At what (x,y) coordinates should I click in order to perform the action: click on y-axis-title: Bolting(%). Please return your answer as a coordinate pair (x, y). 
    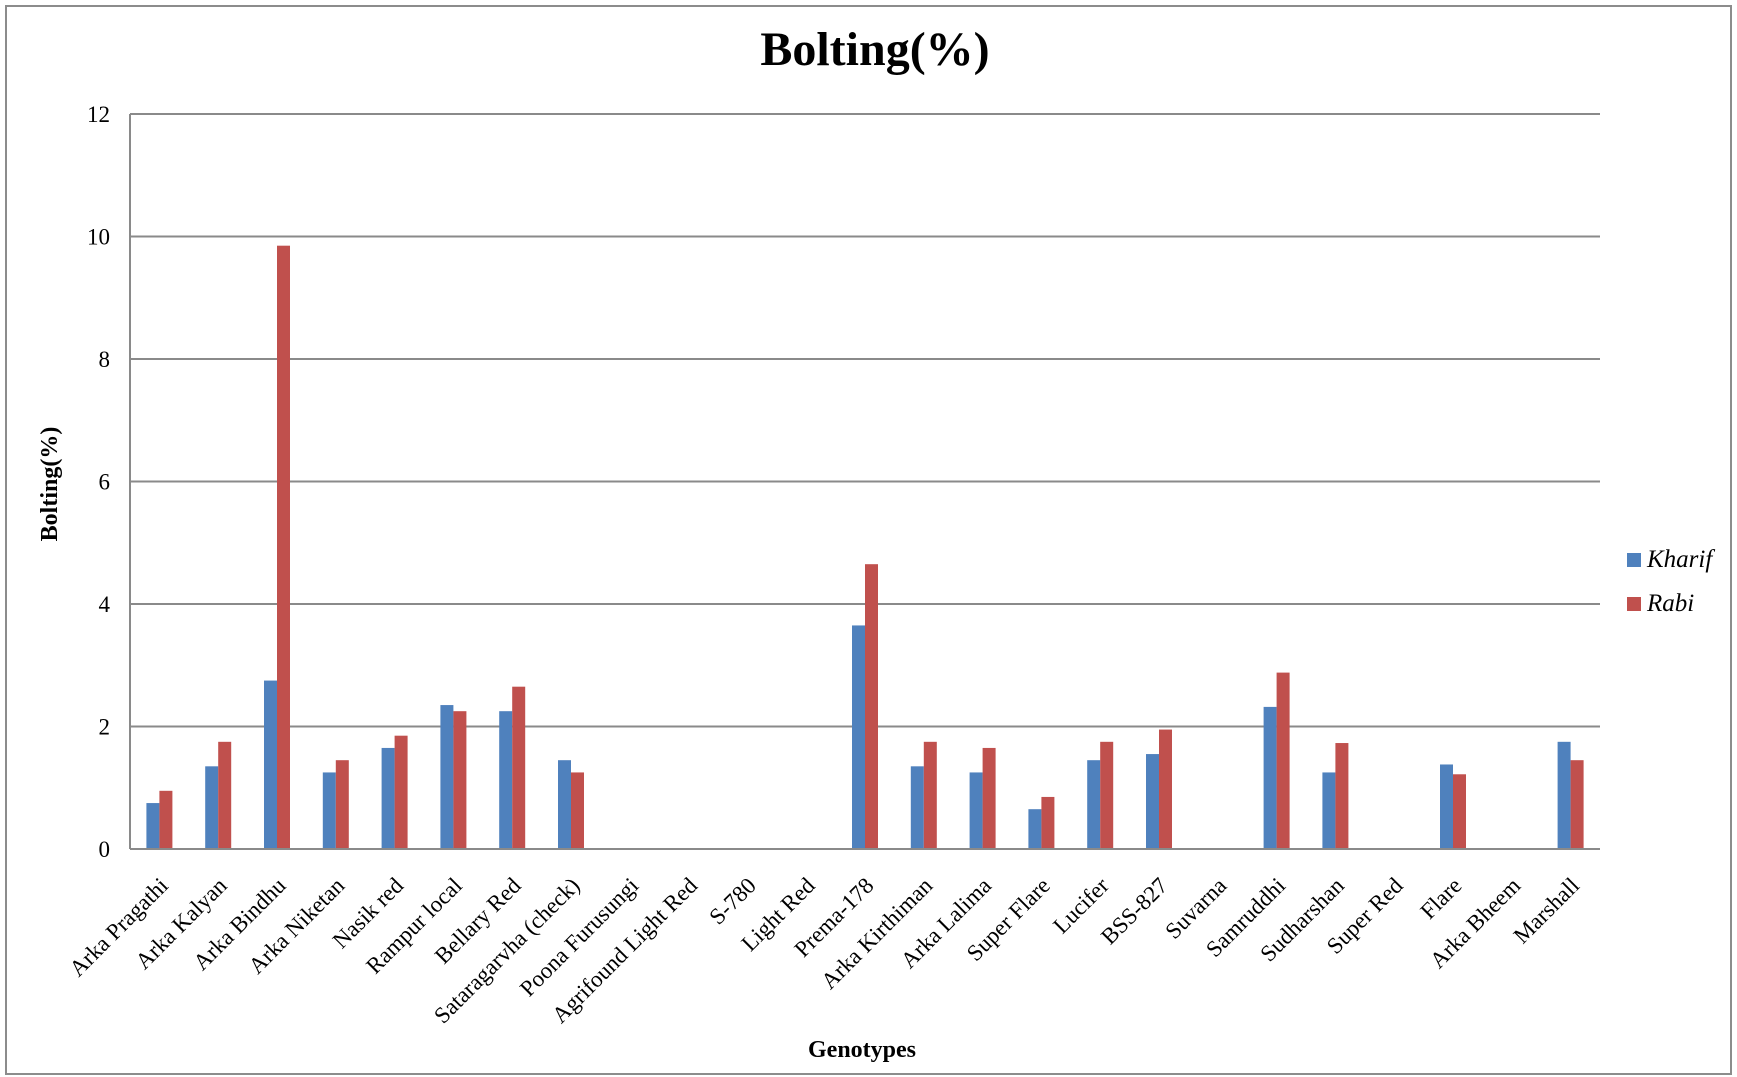
    Looking at the image, I should click on (50, 484).